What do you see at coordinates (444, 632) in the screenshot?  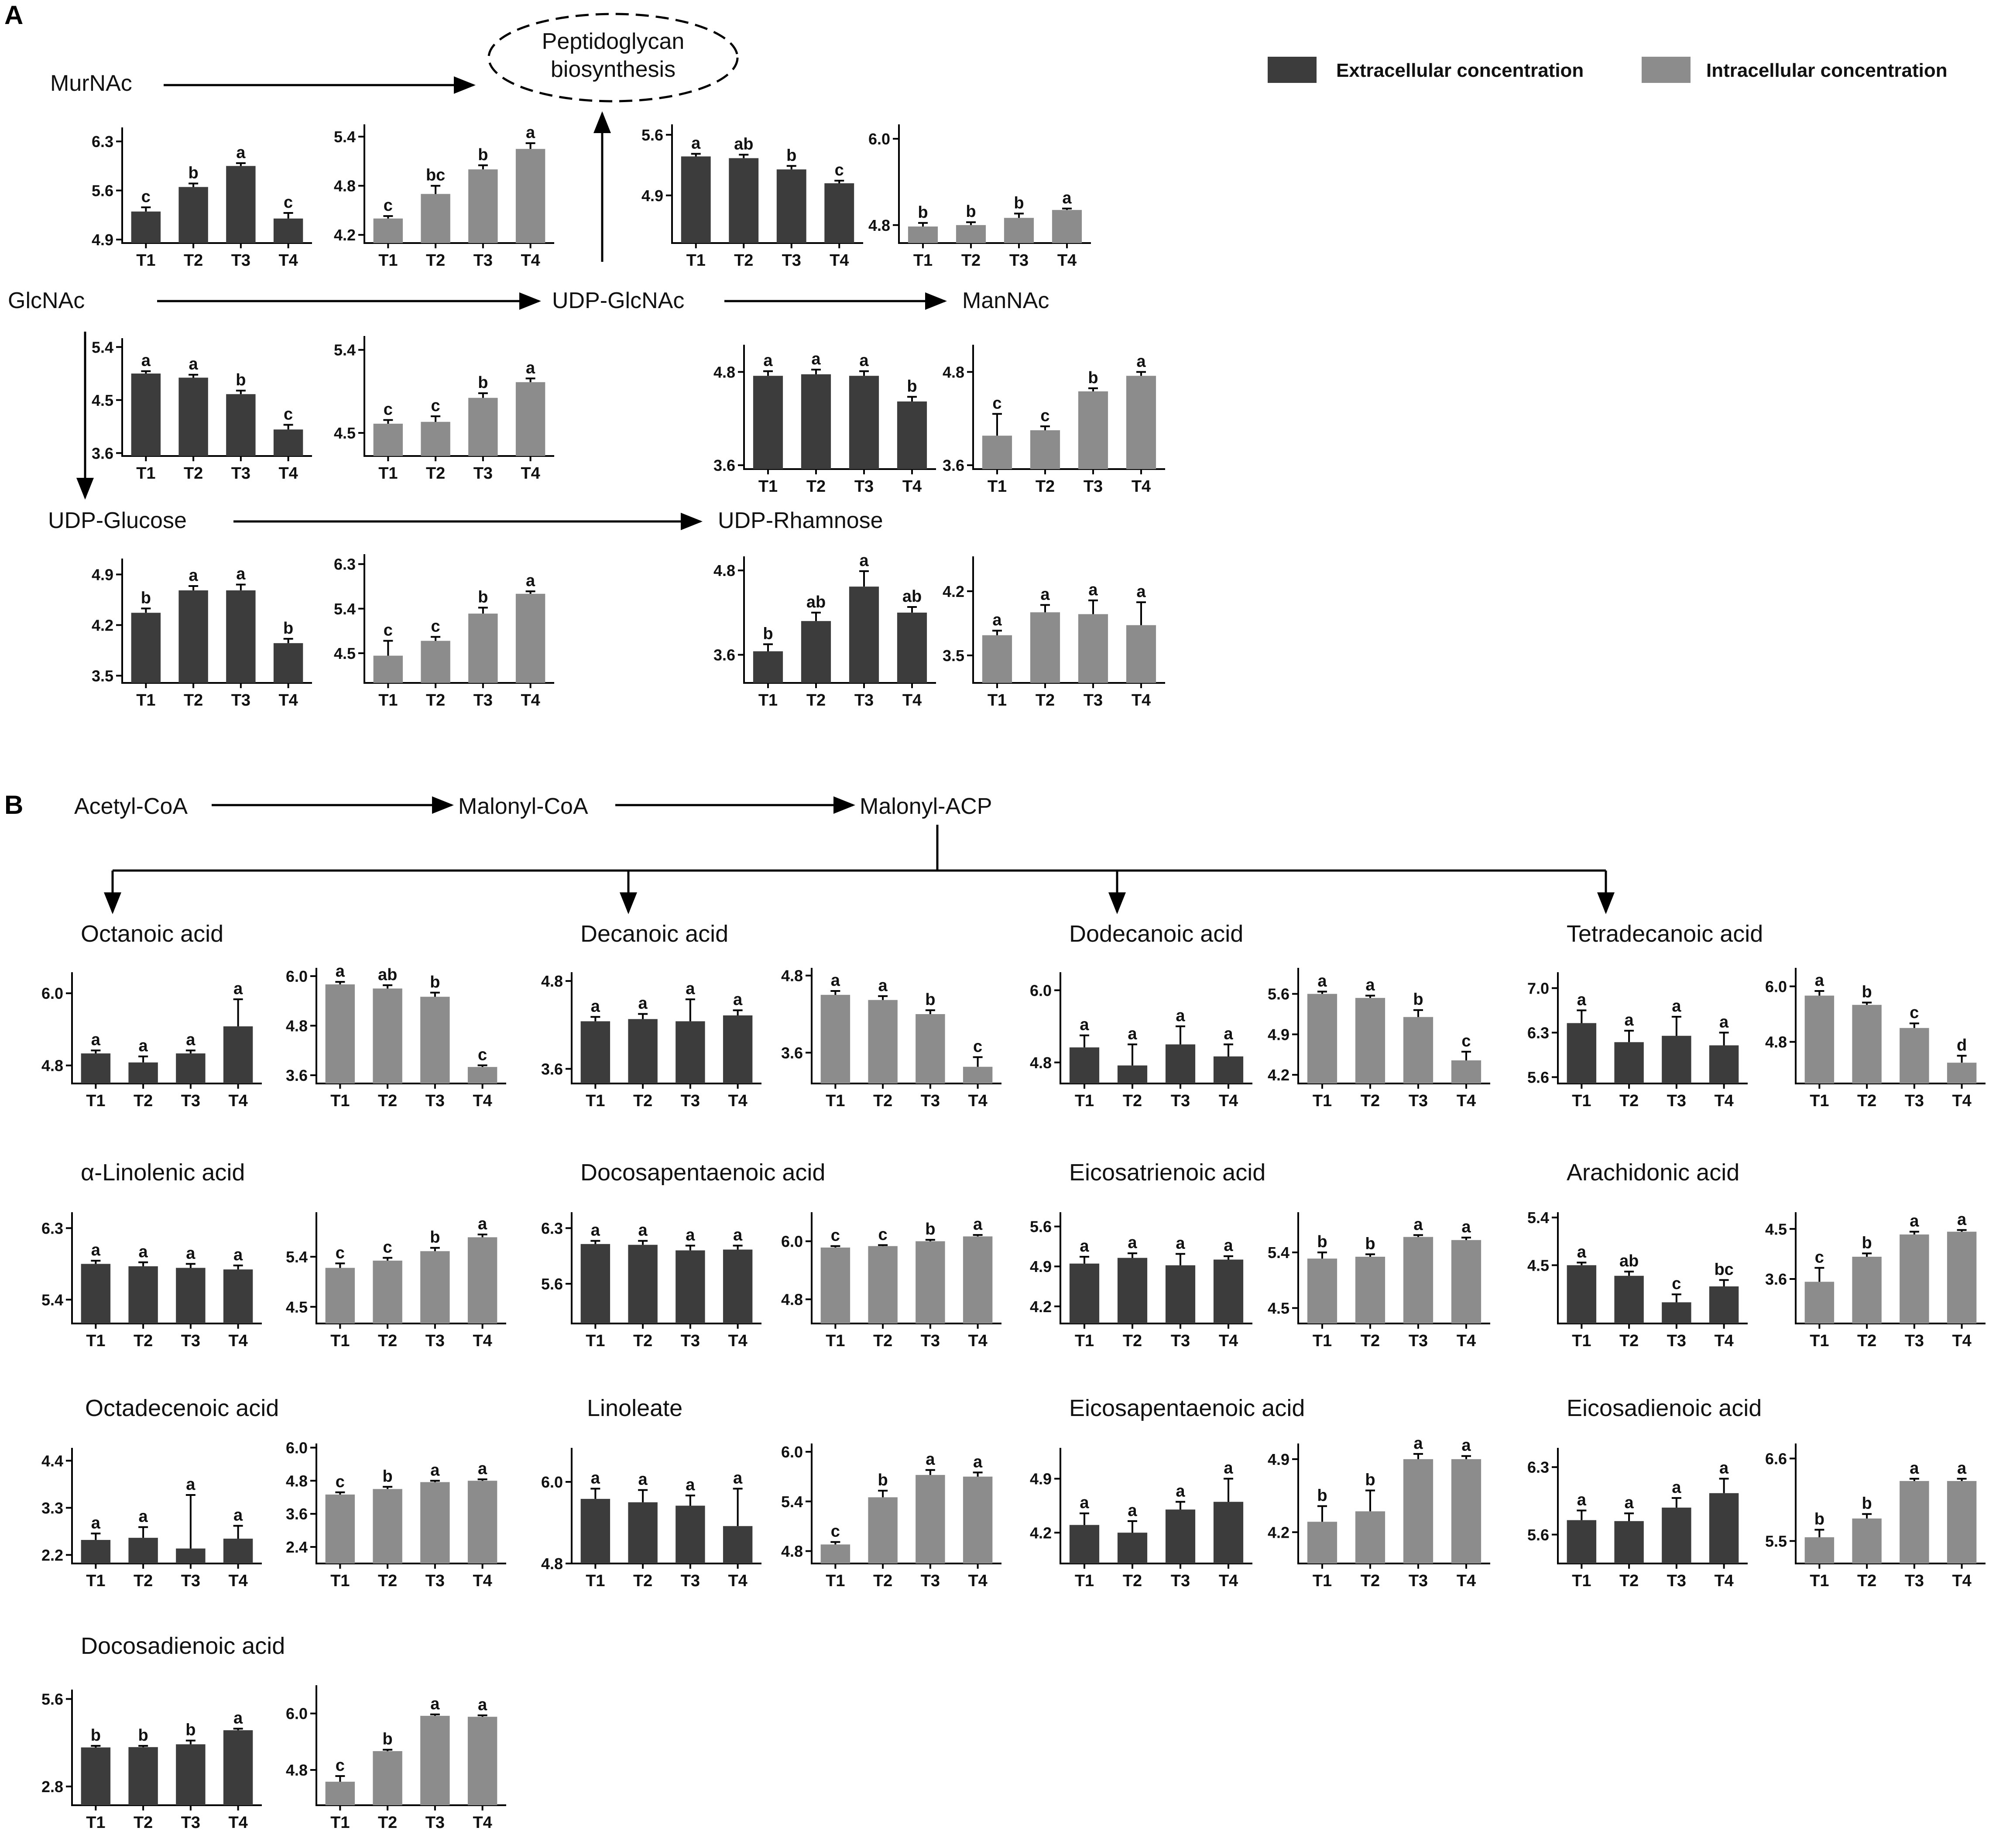 I see `chart-udp-glucose-intracellular: 4.5 5.4 6.3 c T1 c T2 b T3 a T4` at bounding box center [444, 632].